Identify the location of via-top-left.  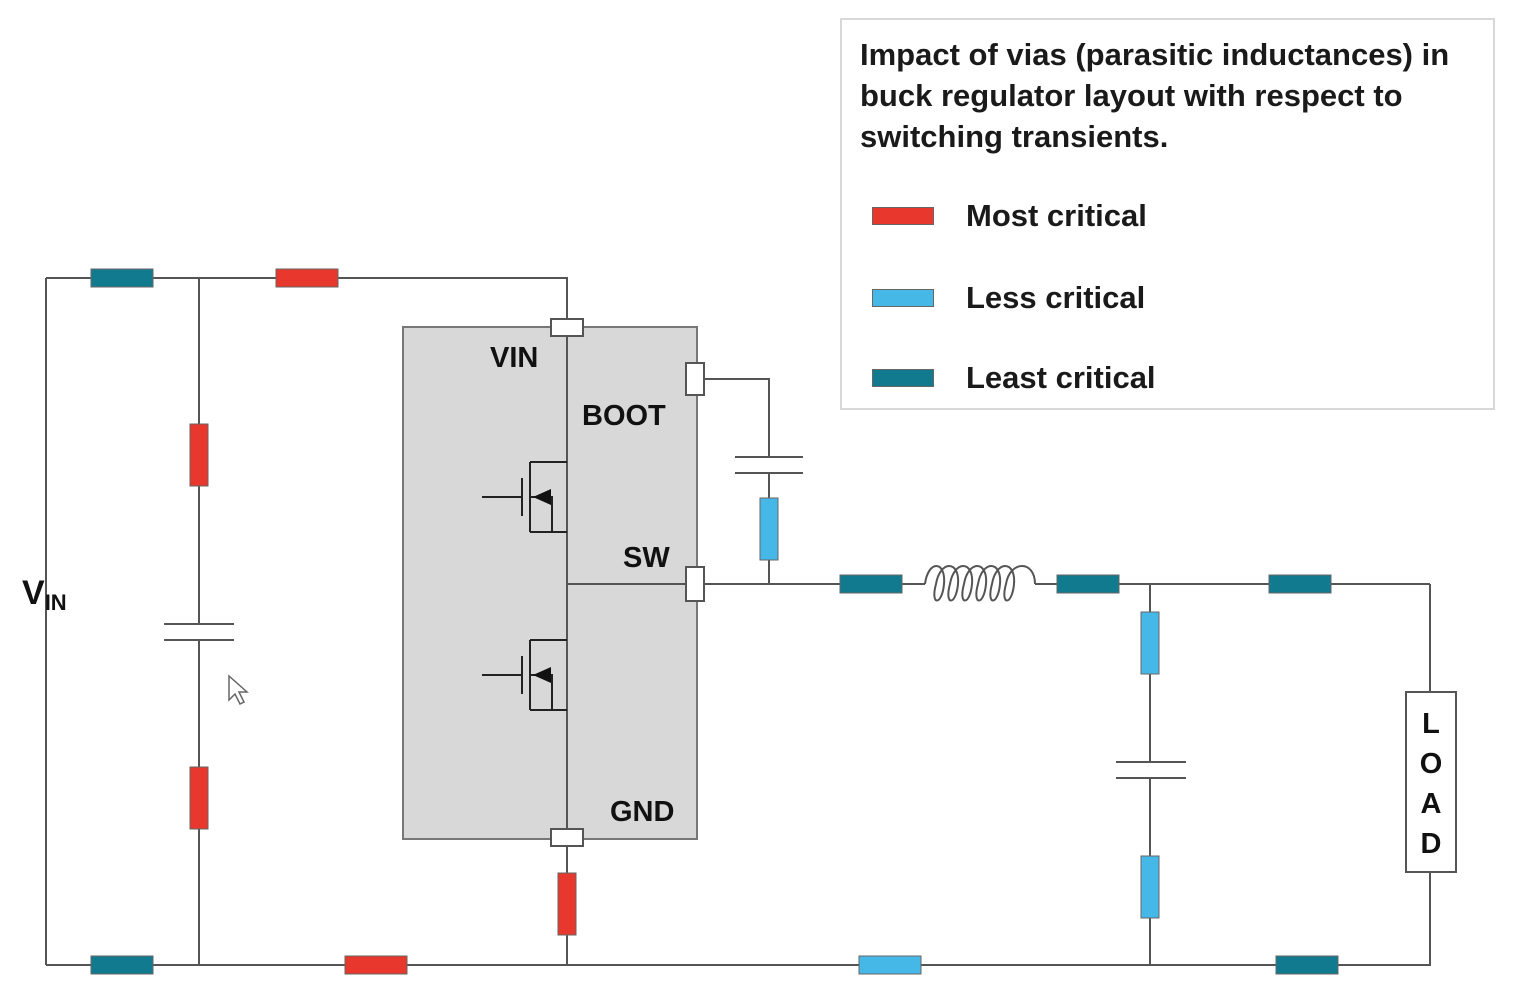
(122, 278).